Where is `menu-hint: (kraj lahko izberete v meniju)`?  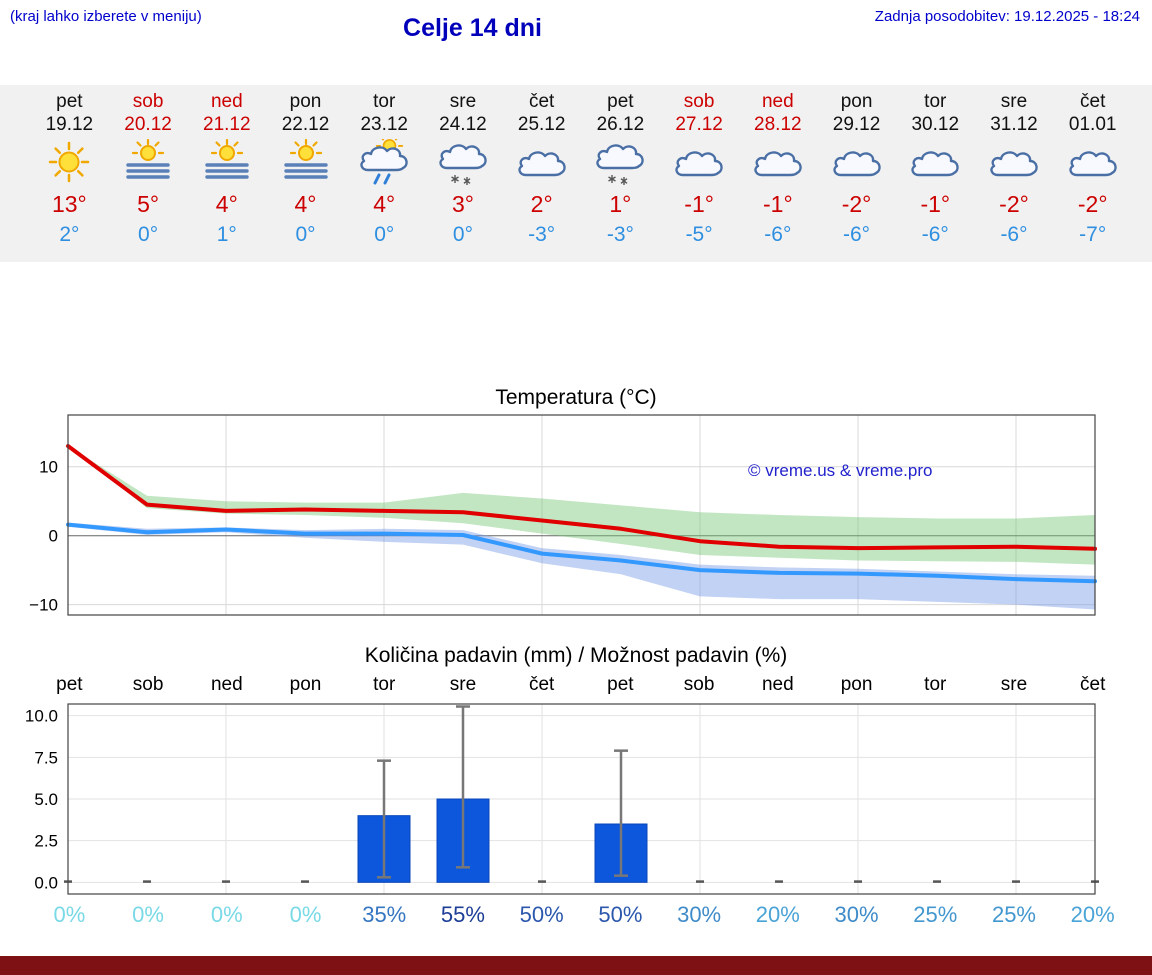 menu-hint: (kraj lahko izberete v meniju) is located at coordinates (106, 16).